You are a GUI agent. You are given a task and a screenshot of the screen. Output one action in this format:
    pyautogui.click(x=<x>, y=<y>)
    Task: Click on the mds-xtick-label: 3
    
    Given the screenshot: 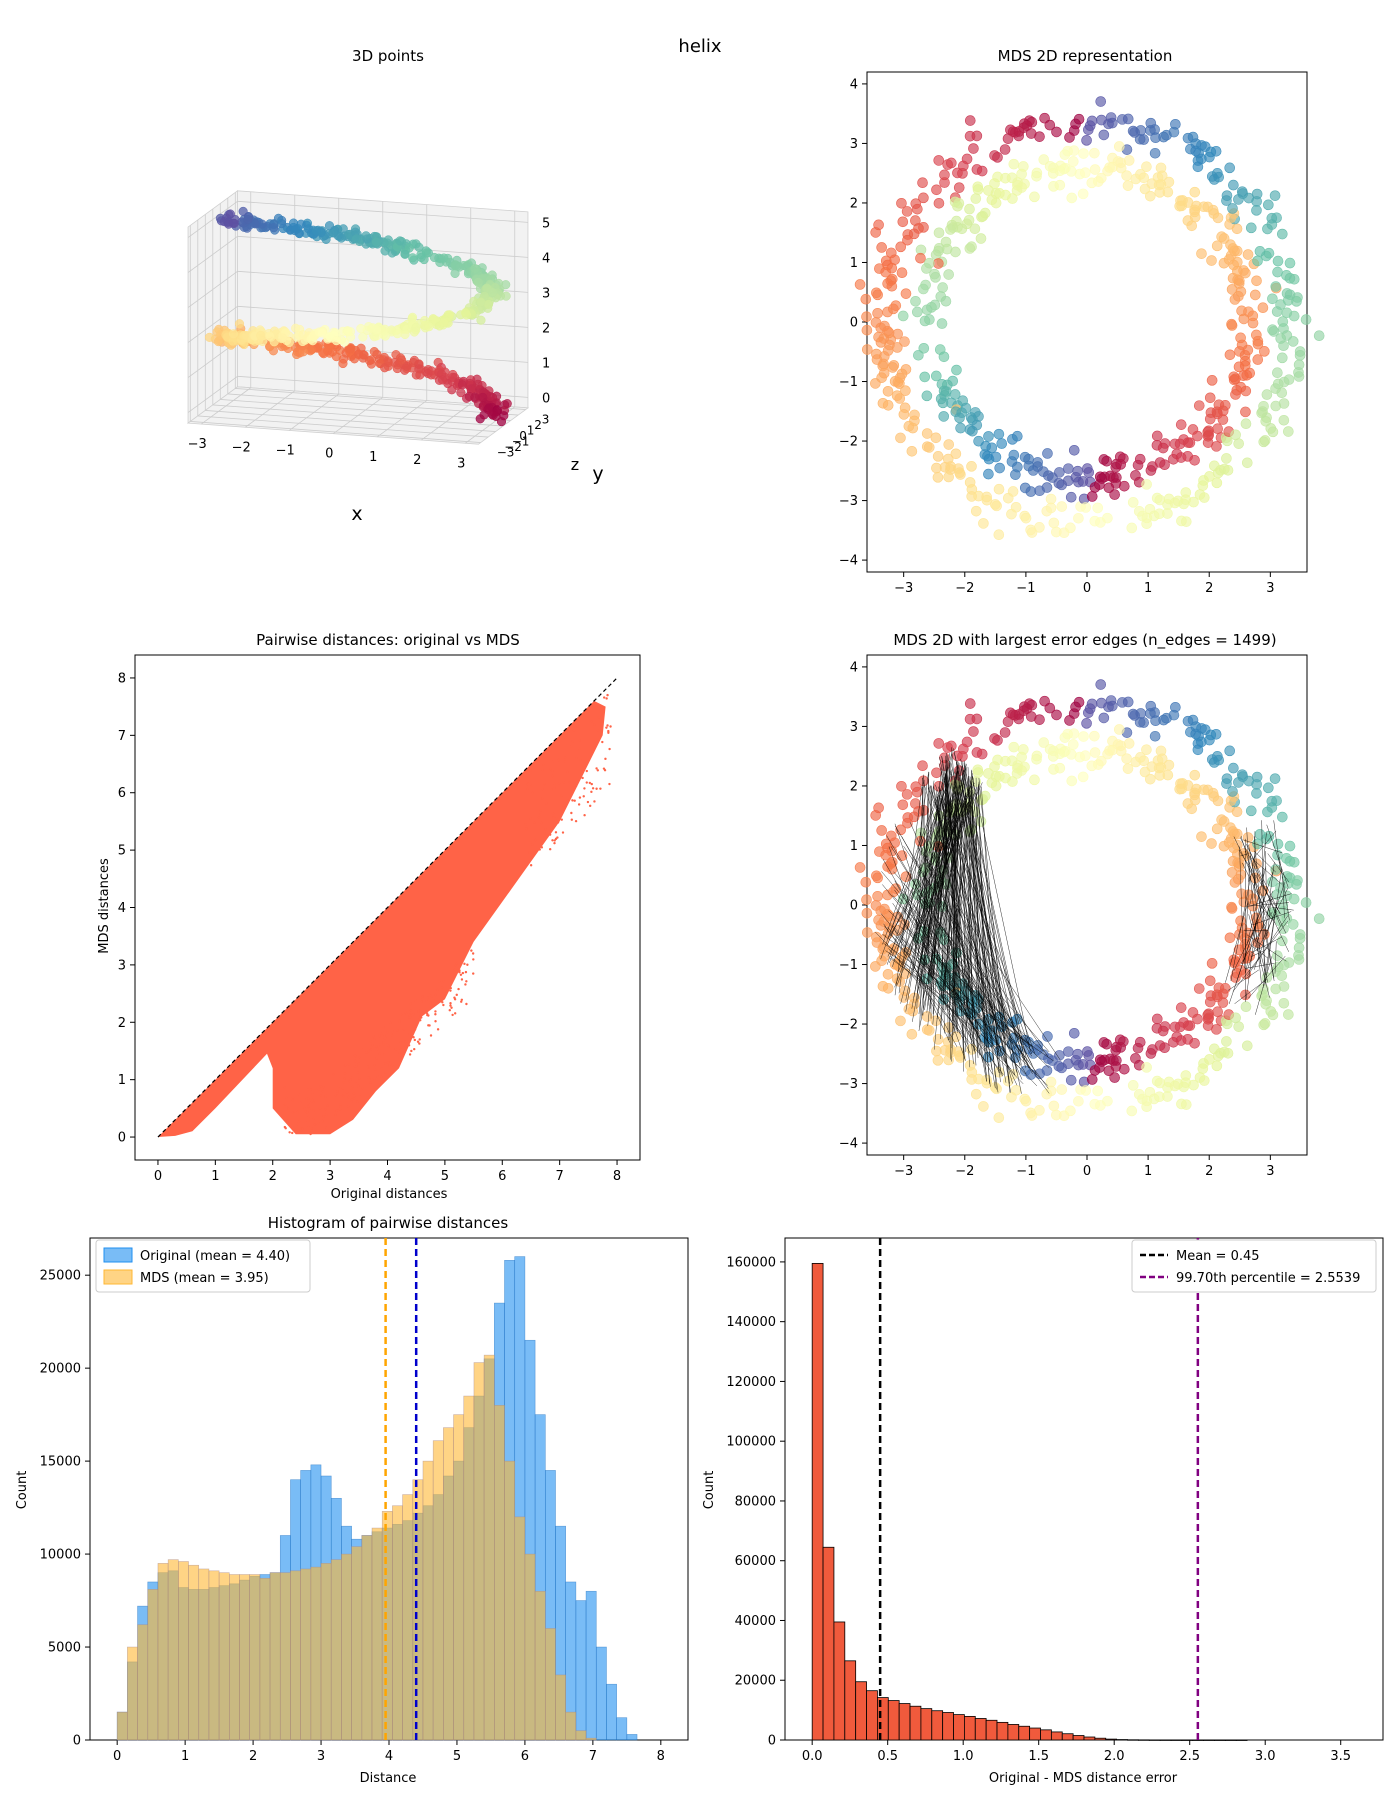 What is the action you would take?
    pyautogui.click(x=1270, y=588)
    